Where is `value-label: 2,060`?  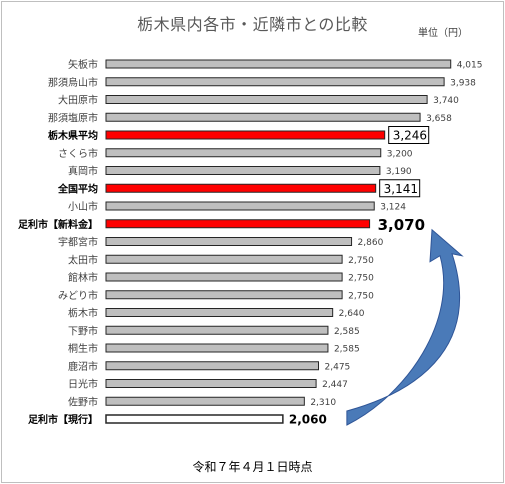 value-label: 2,060 is located at coordinates (308, 420).